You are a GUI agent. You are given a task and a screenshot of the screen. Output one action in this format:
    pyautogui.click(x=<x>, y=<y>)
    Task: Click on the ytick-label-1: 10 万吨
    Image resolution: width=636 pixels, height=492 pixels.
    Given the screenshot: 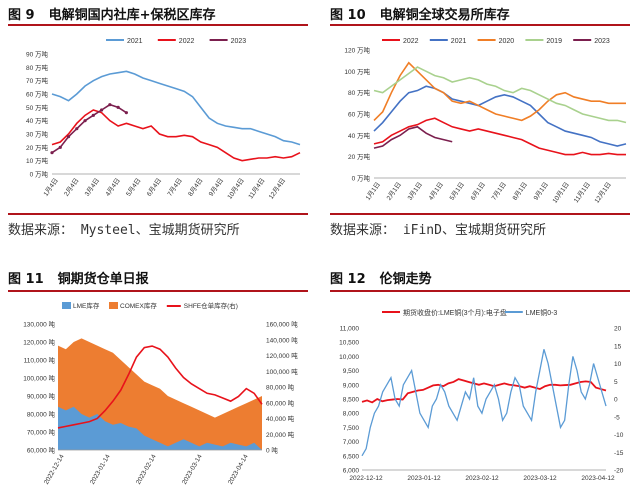 What is the action you would take?
    pyautogui.click(x=37, y=160)
    